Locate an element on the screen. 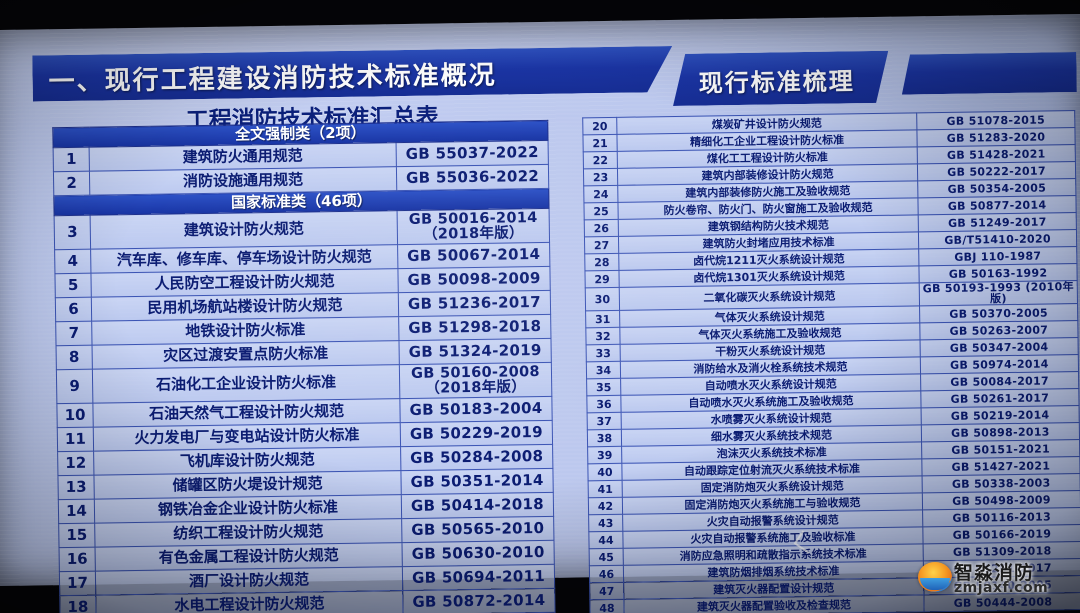 This screenshot has width=1080, height=613. cell-num: 10 is located at coordinates (75, 415).